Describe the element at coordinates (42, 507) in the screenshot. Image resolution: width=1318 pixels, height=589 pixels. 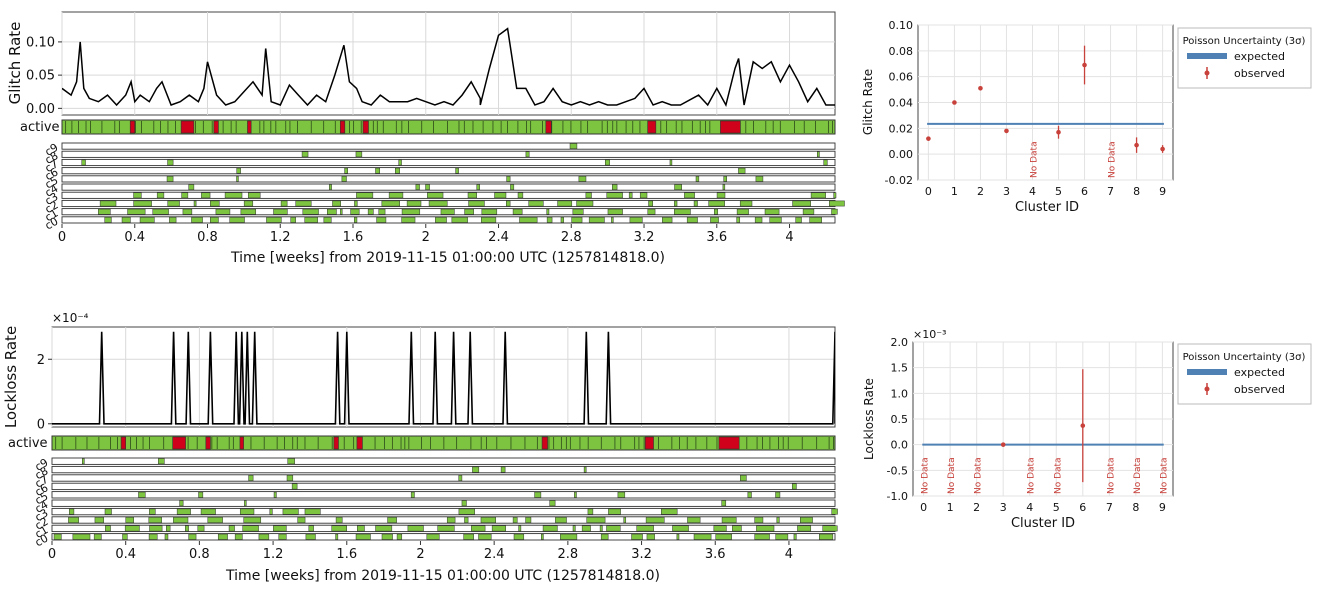
I see `cluster-row-label: c4` at that location.